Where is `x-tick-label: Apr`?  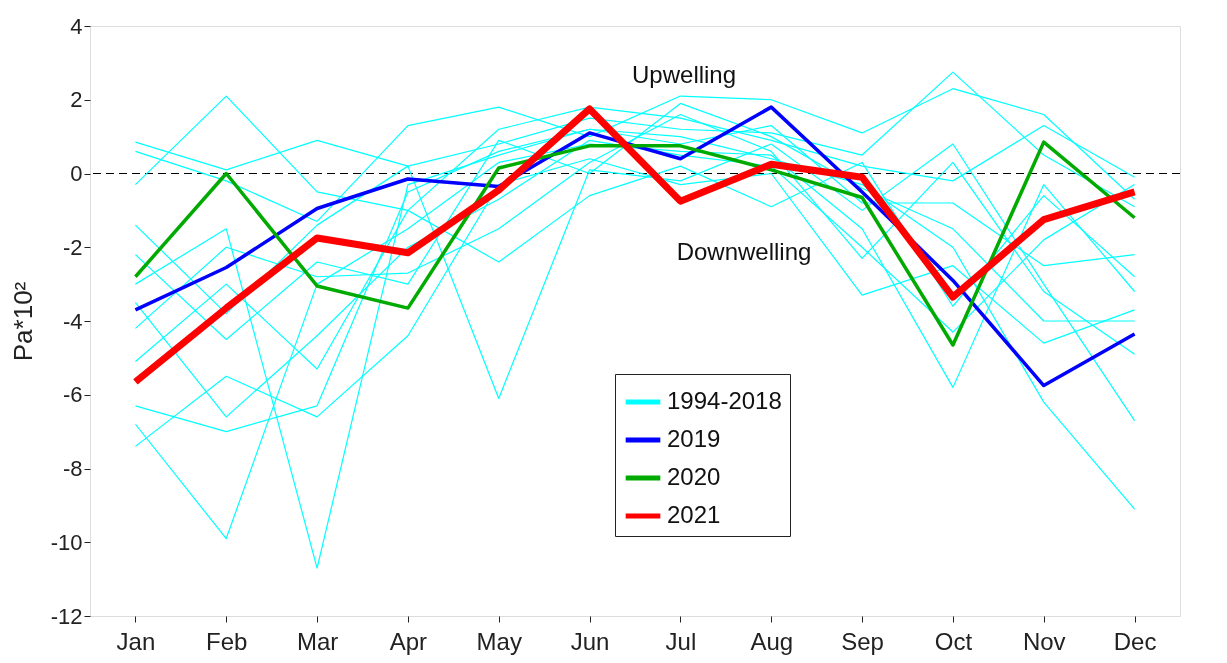
x-tick-label: Apr is located at coordinates (408, 641).